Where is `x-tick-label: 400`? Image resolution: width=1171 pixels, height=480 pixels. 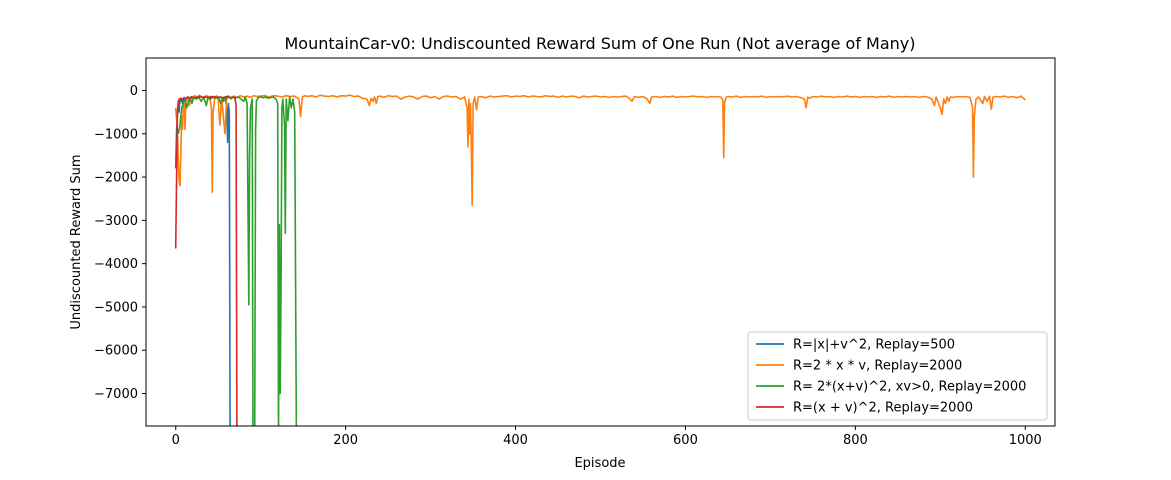 x-tick-label: 400 is located at coordinates (515, 440).